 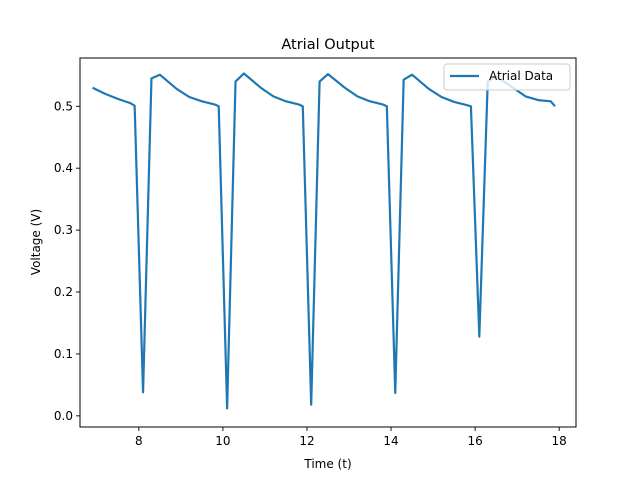 I want to click on legend: Atrial Data, so click(x=507, y=77).